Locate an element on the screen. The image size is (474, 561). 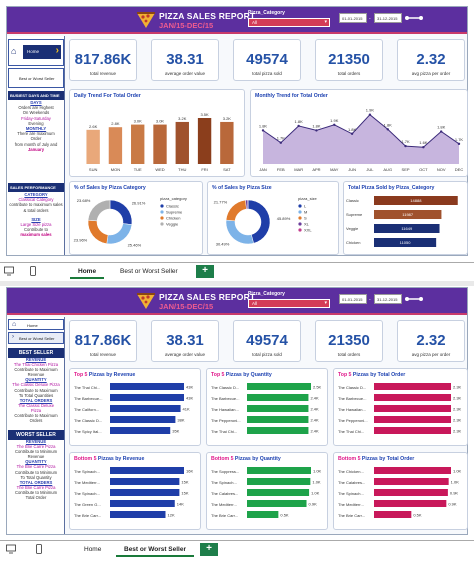
home-nav-button: ⌂ Home › is located at coordinates (36, 52).